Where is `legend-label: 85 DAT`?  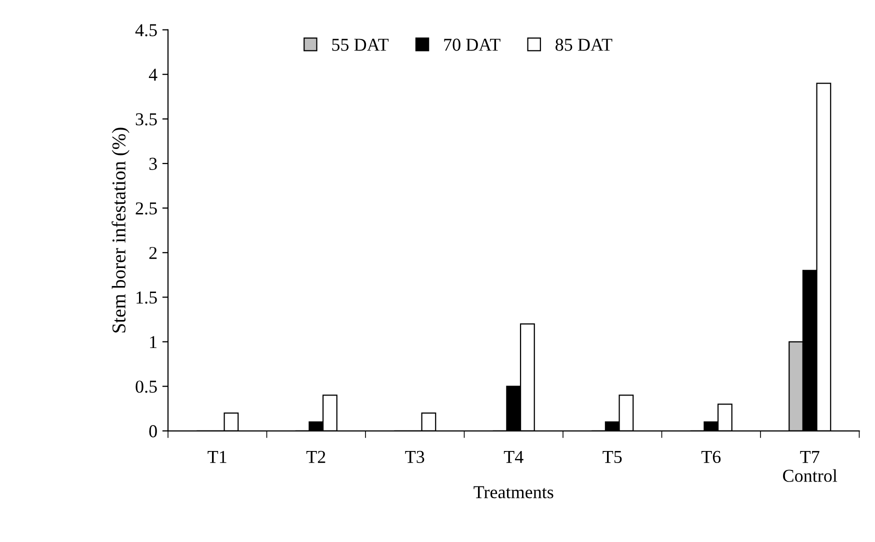 legend-label: 85 DAT is located at coordinates (584, 44).